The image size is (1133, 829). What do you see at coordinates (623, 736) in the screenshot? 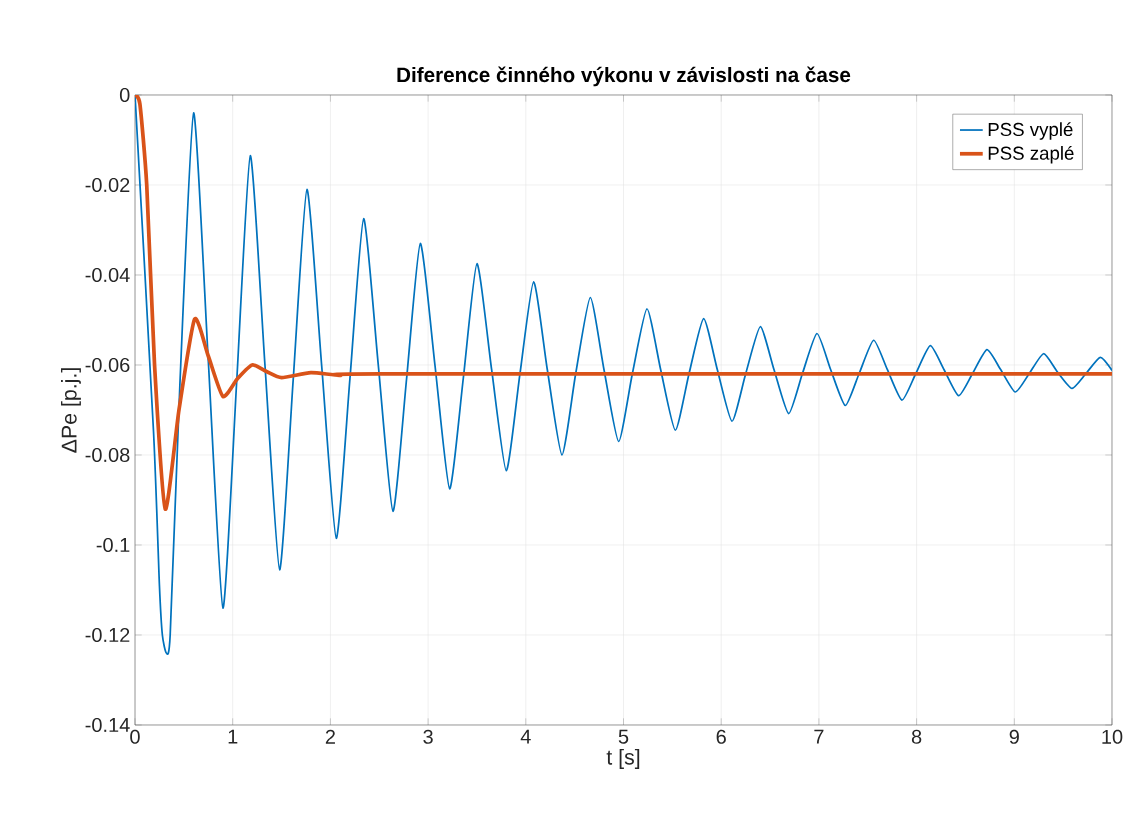
I see `x-tick-label: 5` at bounding box center [623, 736].